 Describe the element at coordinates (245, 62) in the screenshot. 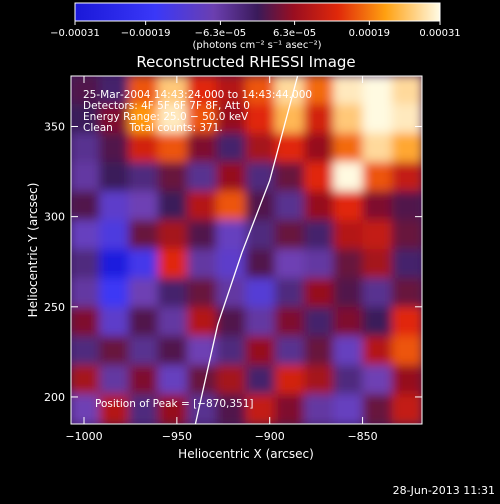

I see `chart-title: Reconstructed RHESSI Image` at that location.